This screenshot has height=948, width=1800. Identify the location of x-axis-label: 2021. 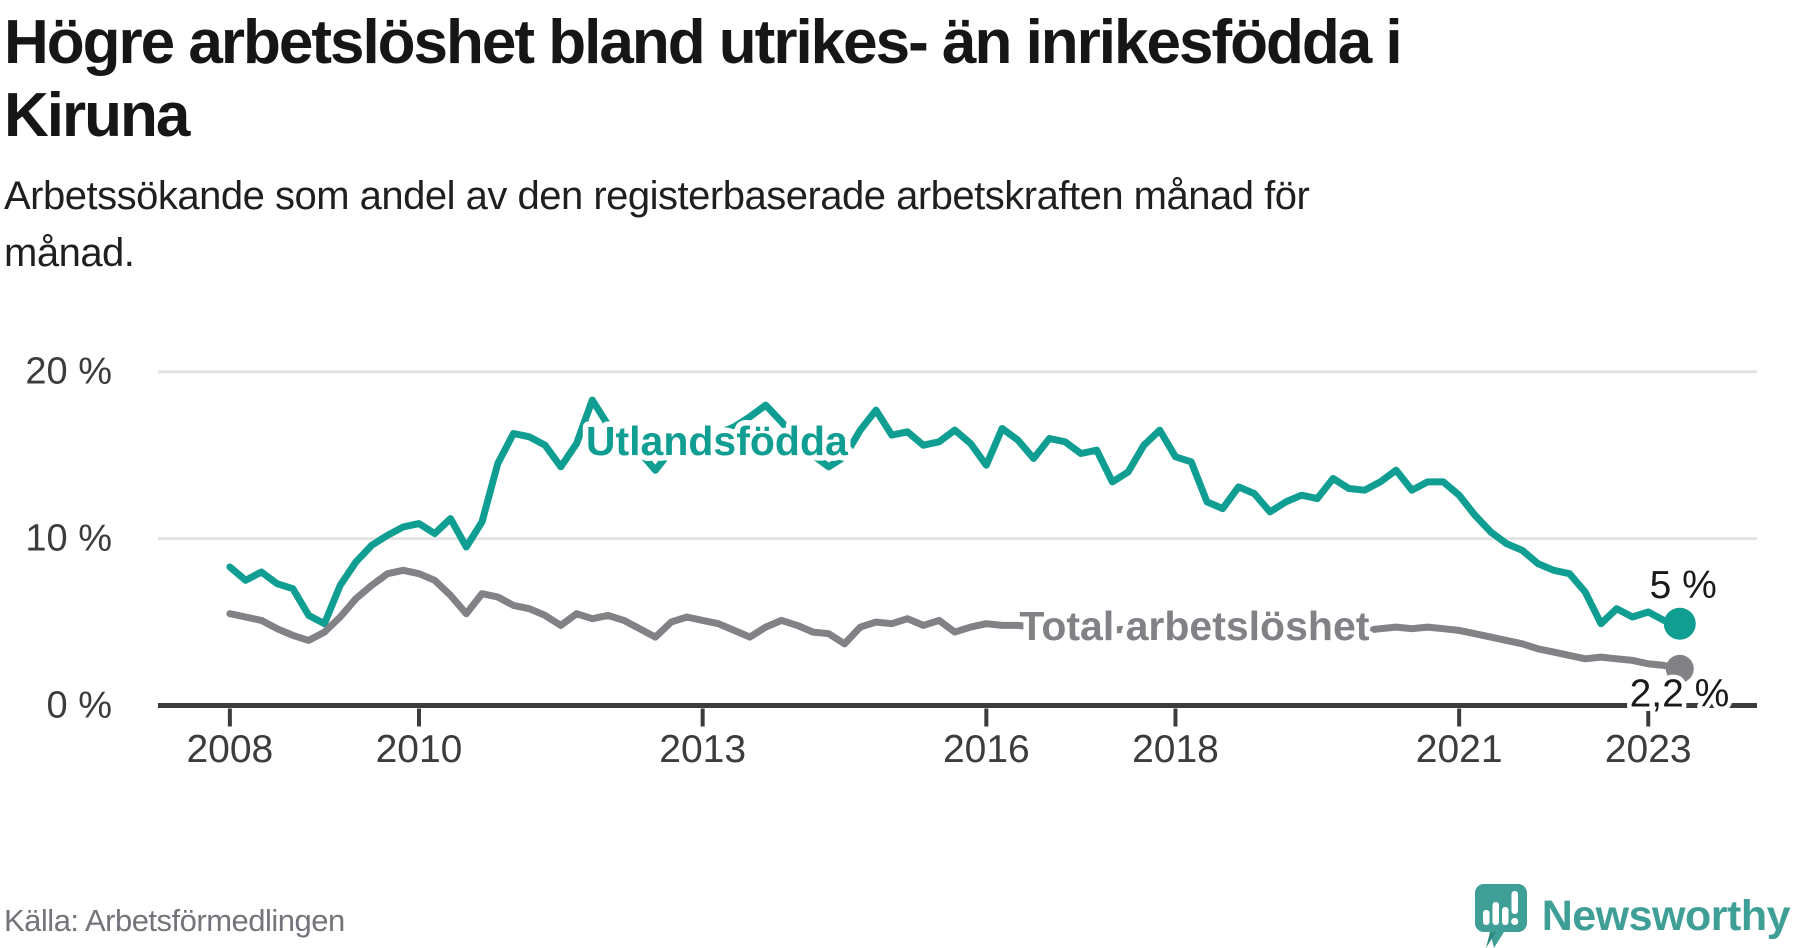
(1459, 749).